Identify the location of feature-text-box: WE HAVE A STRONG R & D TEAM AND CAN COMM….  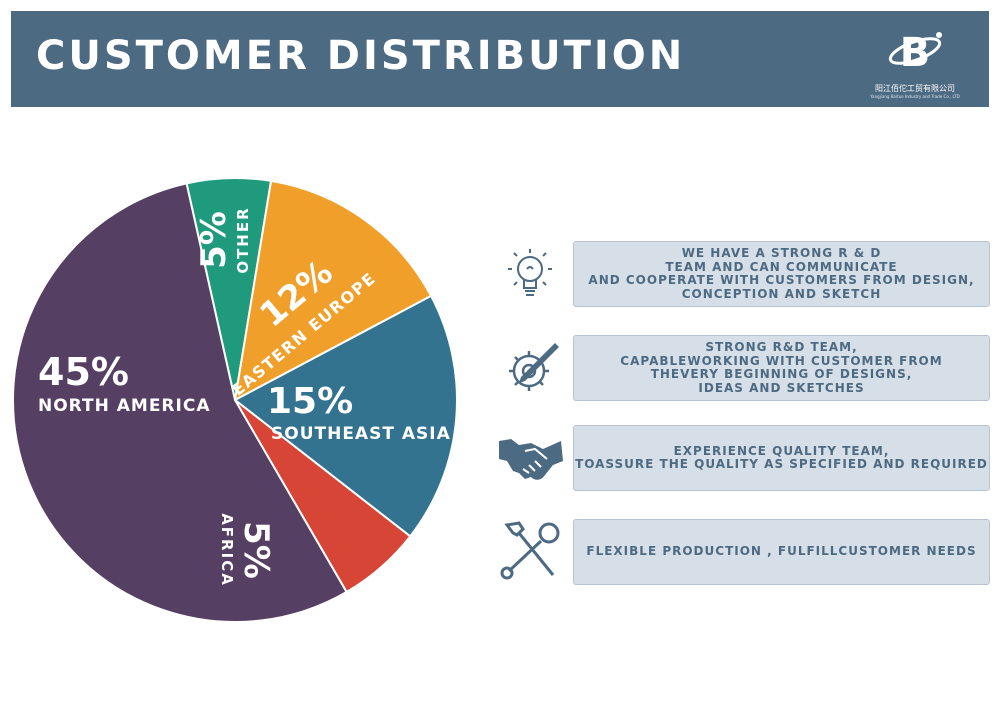
(781, 274).